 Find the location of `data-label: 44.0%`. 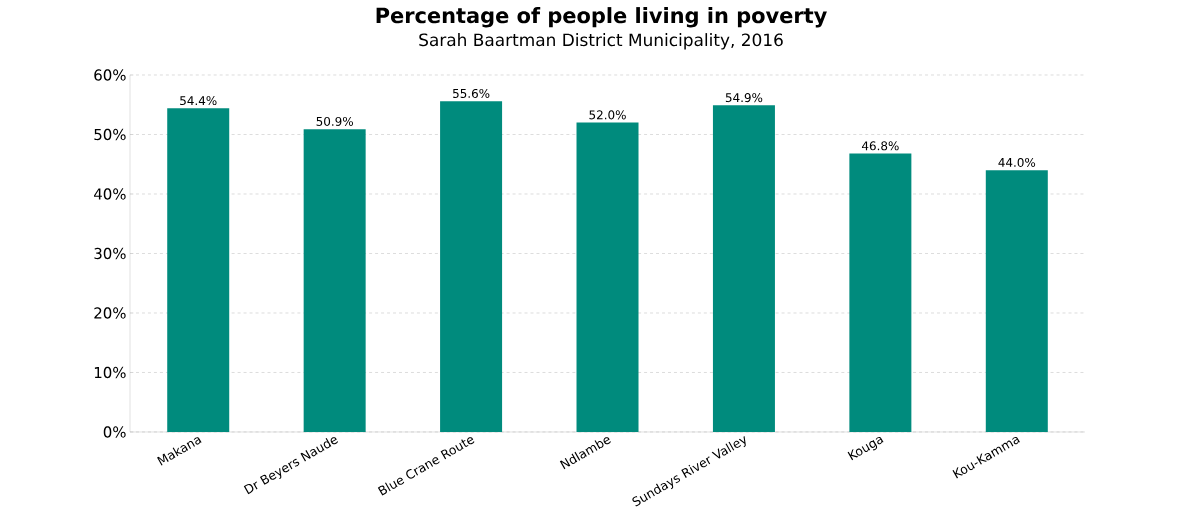

data-label: 44.0% is located at coordinates (1017, 162).